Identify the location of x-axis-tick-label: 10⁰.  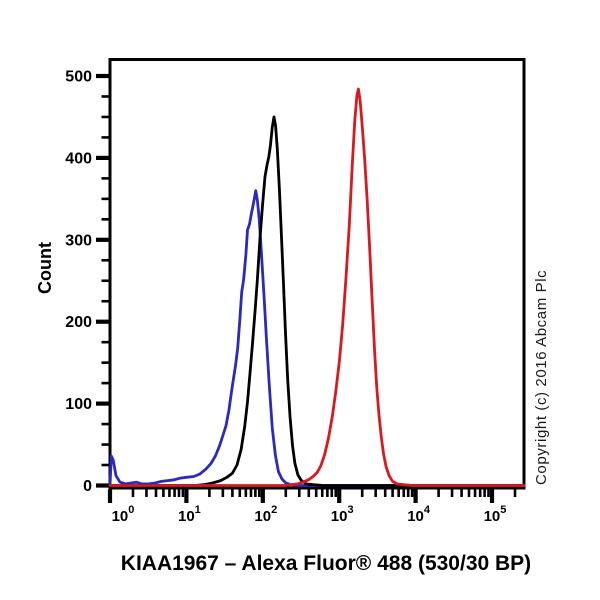
(123, 514).